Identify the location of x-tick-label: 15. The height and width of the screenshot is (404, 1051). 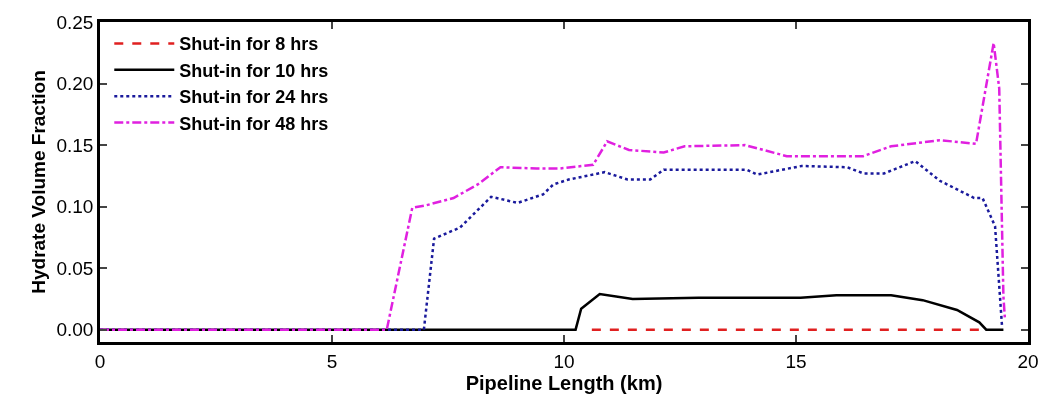
(796, 361).